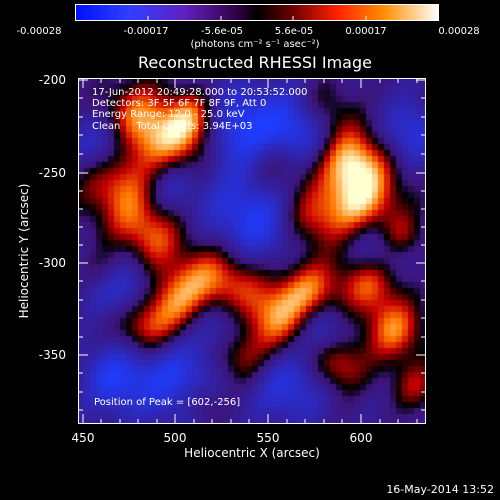  I want to click on y-axis-label: Heliocentric Y (arcsec), so click(24, 251).